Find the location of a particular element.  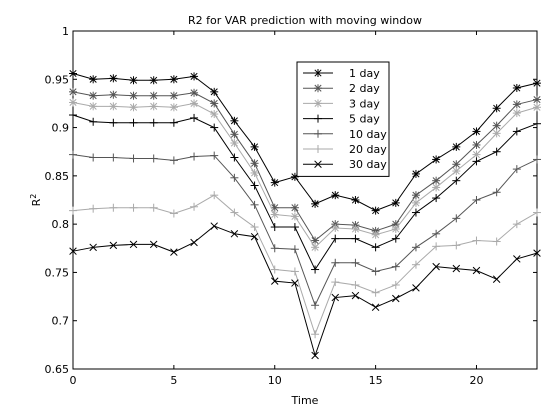

x-tick-label: 5 is located at coordinates (173, 380).